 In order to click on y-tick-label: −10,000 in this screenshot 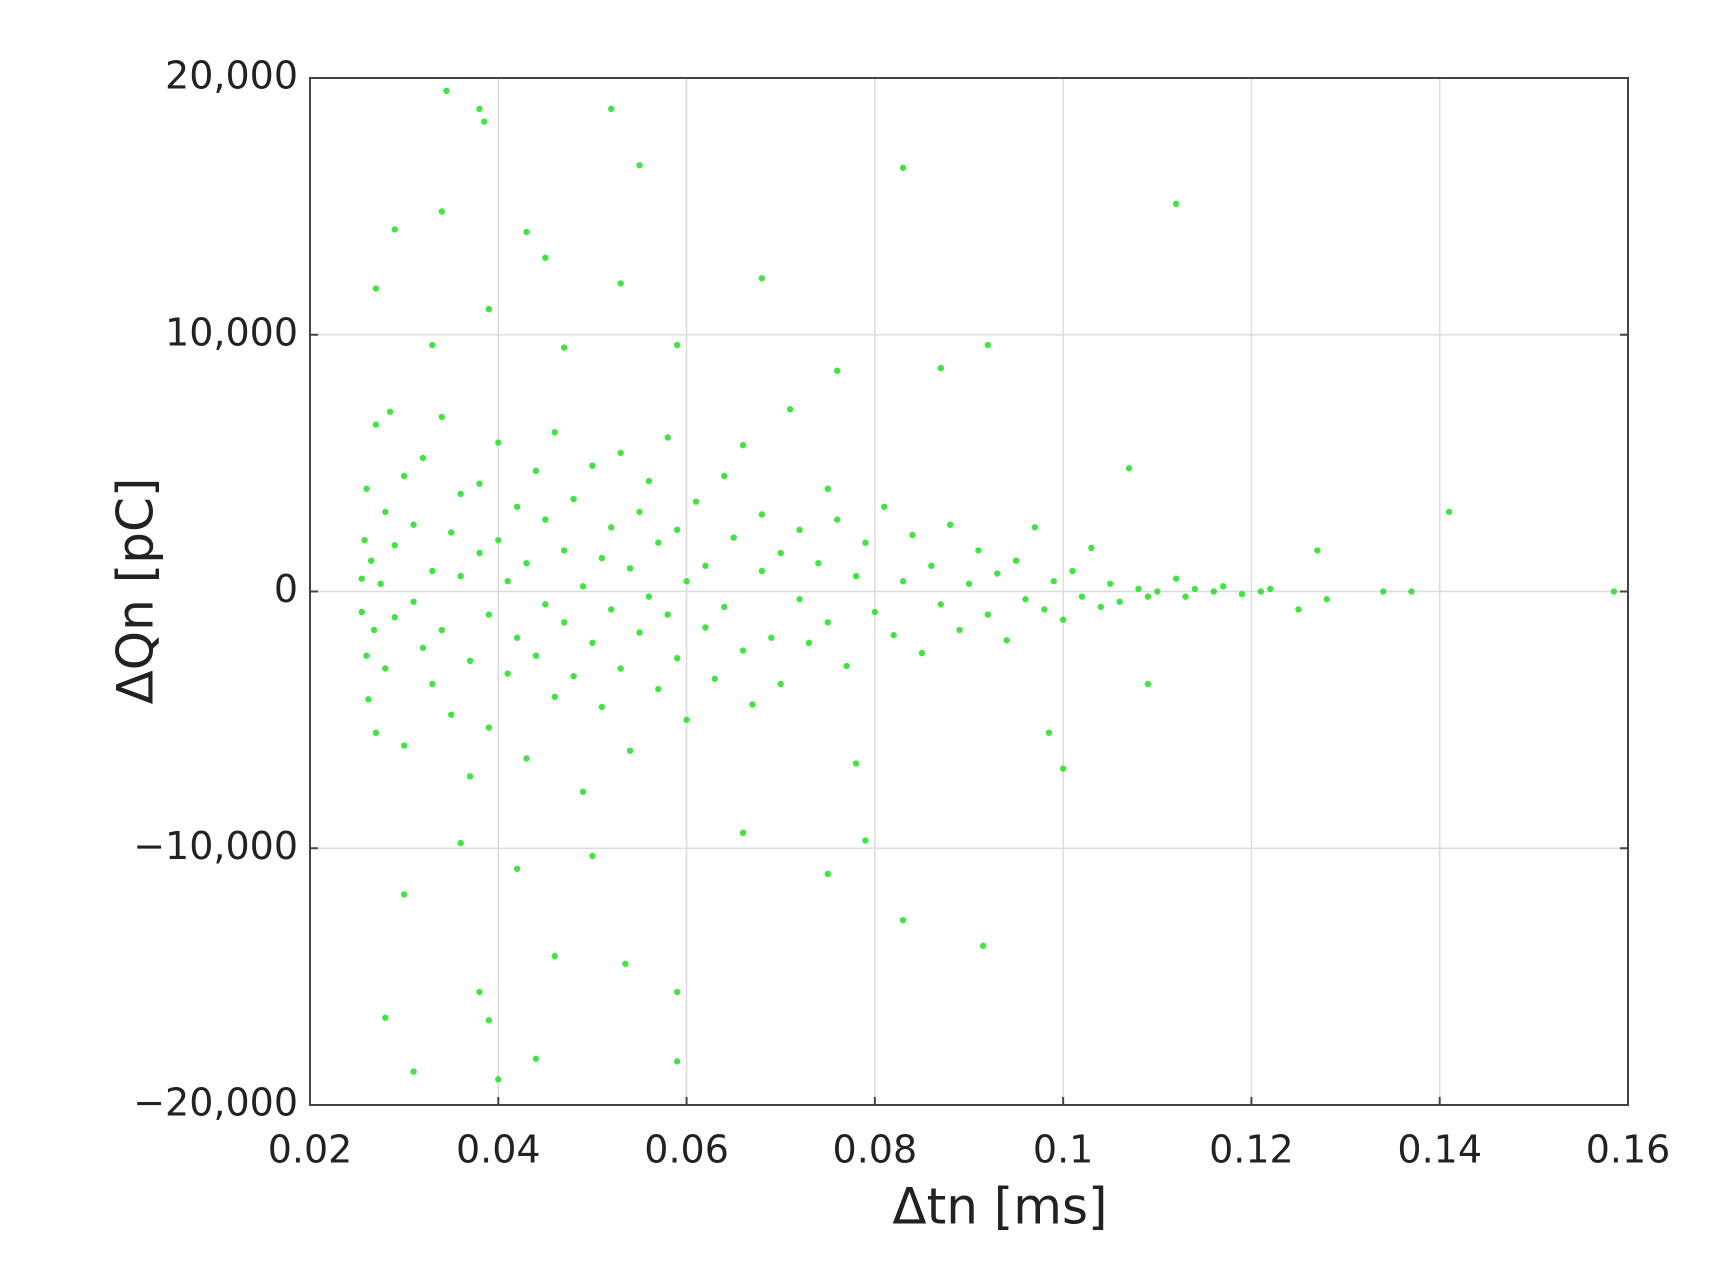, I will do `click(215, 846)`.